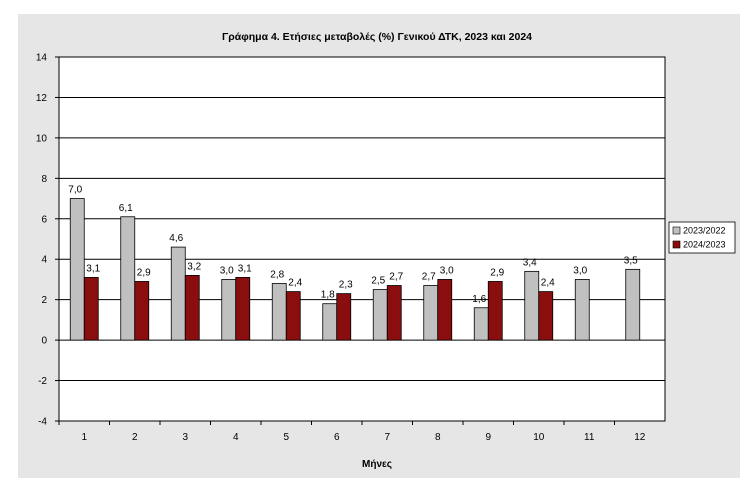  What do you see at coordinates (530, 262) in the screenshot?
I see `data-label: 3,4` at bounding box center [530, 262].